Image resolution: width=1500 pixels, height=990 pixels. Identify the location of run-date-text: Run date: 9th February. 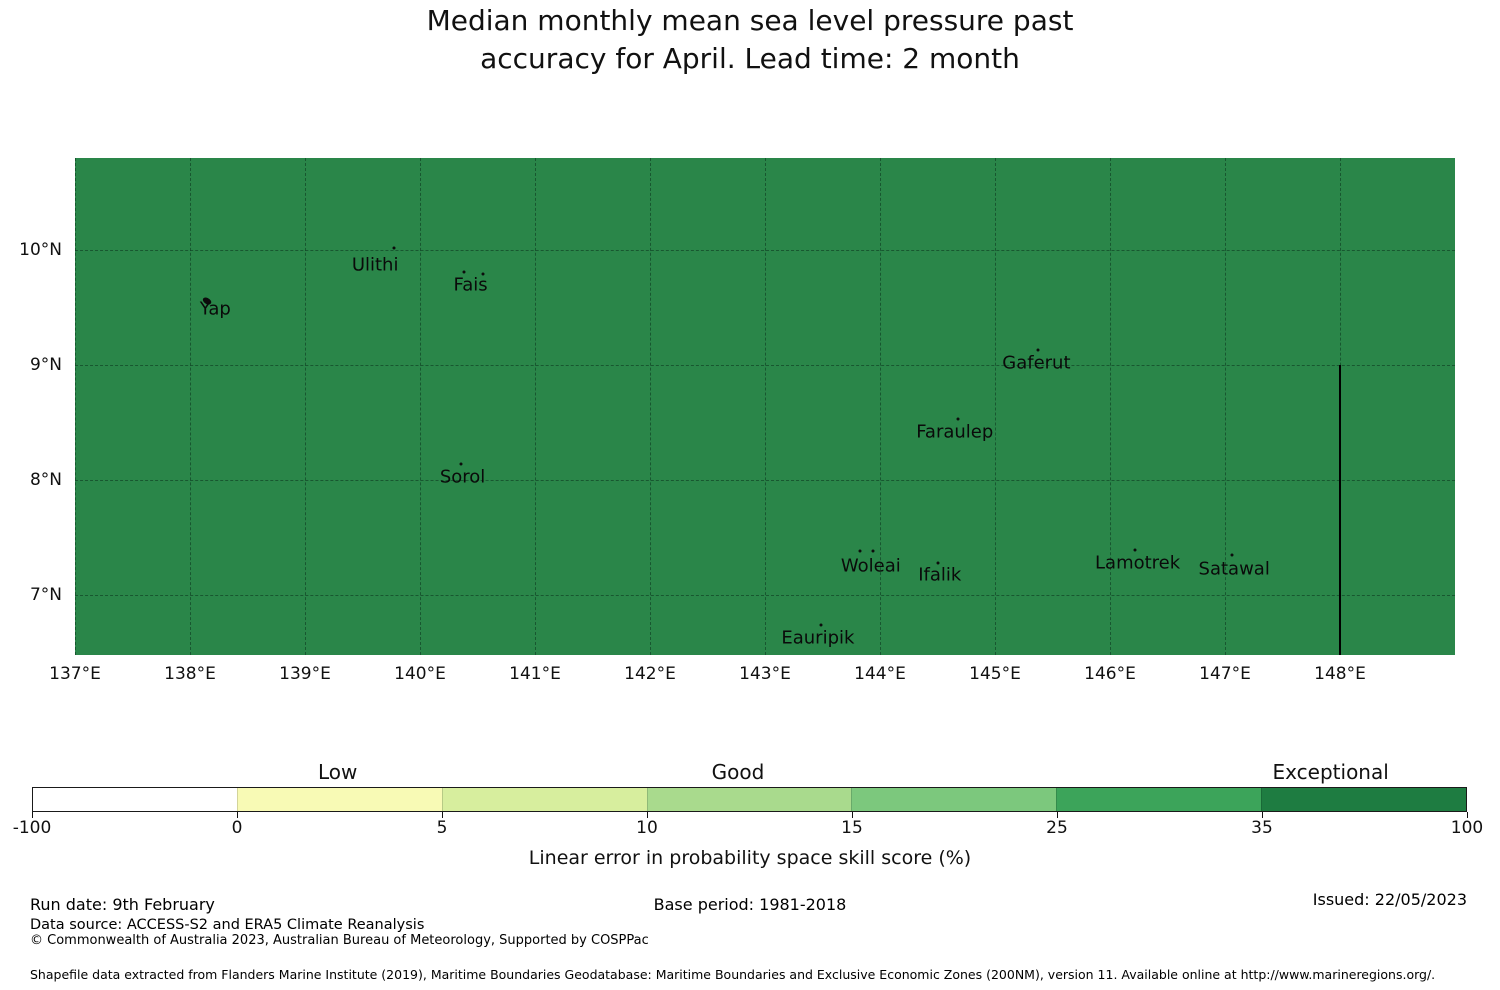
(122, 904).